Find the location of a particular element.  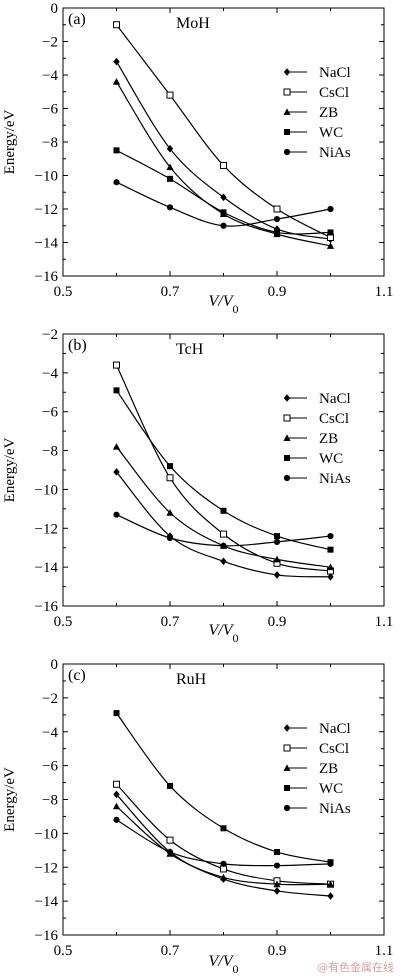

panel-title: TcH is located at coordinates (190, 349).